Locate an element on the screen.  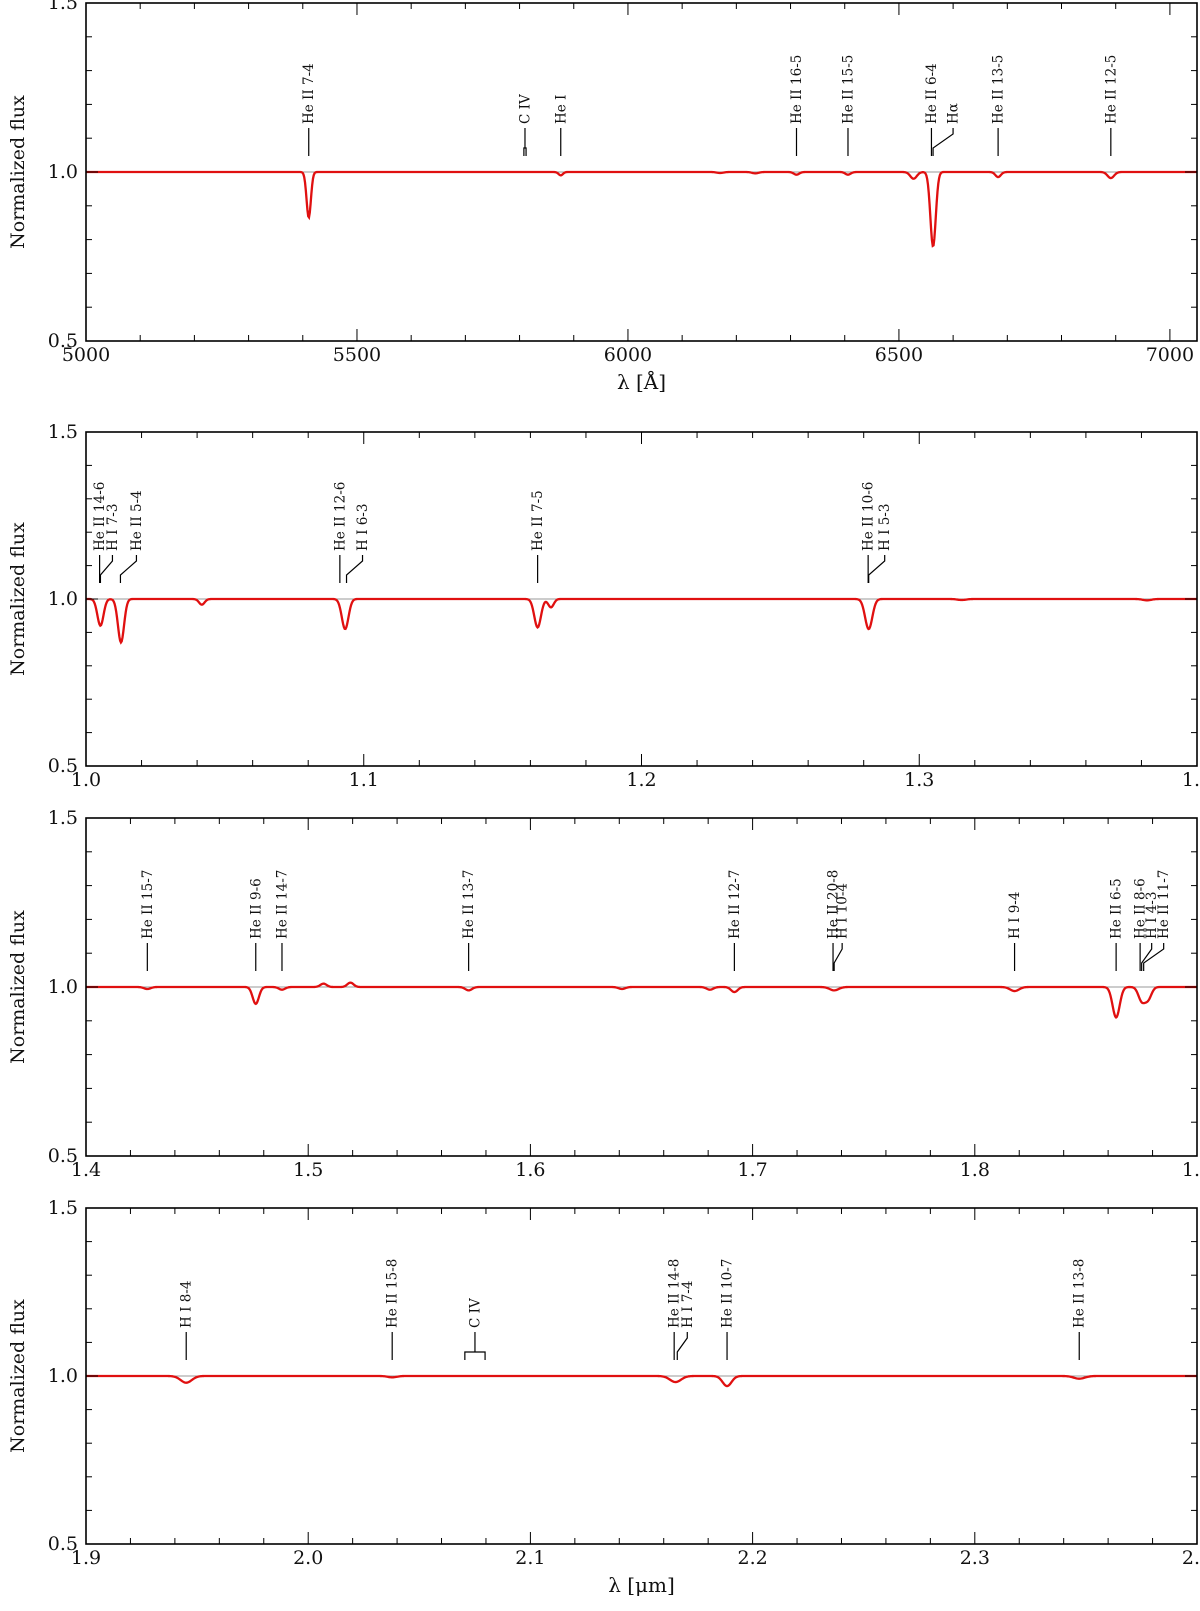
line-id-label: He II 15-7 is located at coordinates (148, 904).